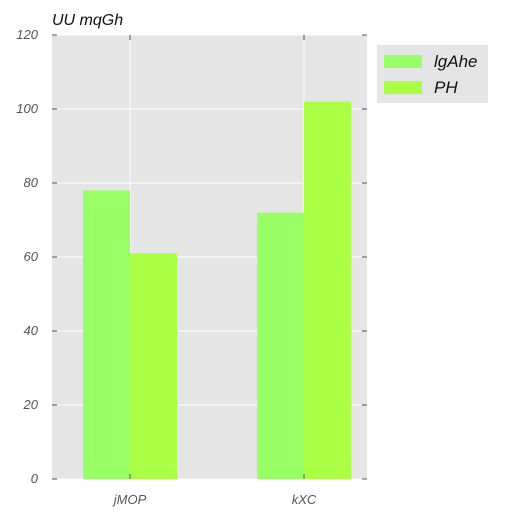  I want to click on x-tick-label: kXC, so click(304, 499).